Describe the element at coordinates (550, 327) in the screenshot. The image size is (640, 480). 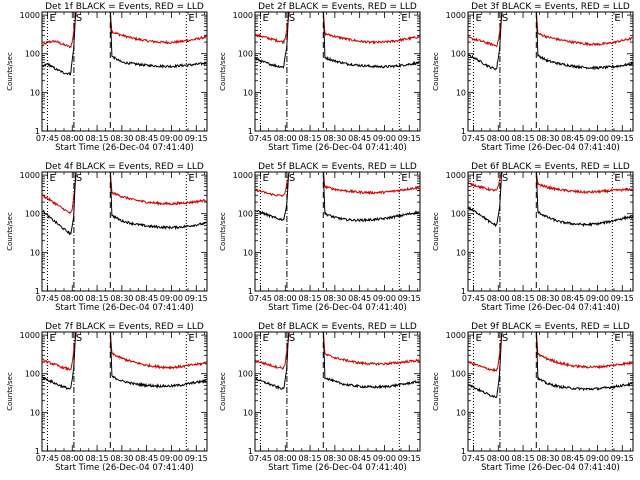
I see `panel-title: Det 9f BLACK = Events, RED = LLD` at that location.